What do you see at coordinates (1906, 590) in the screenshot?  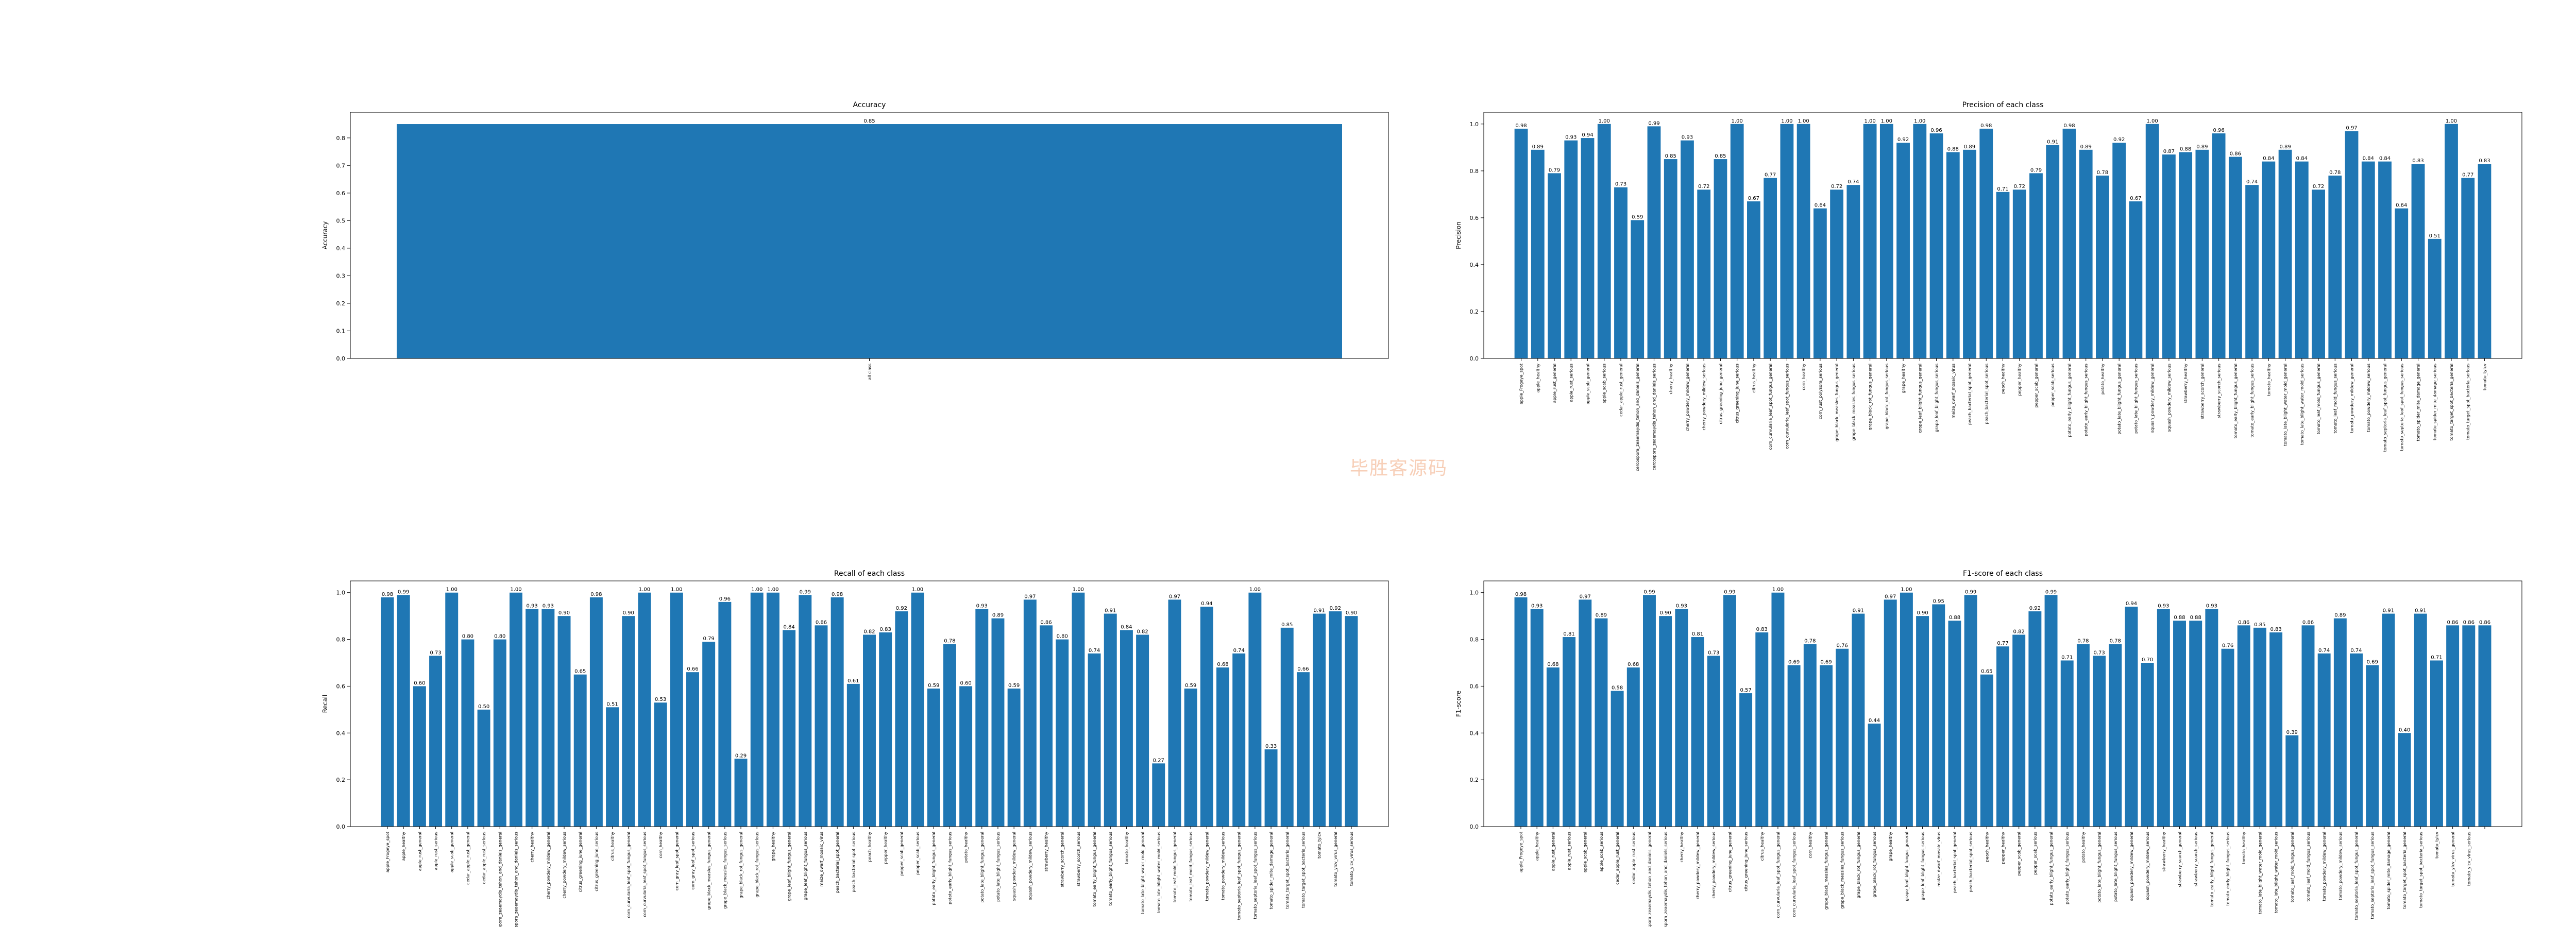 I see `f1-score-bar-value-label: 1.00` at bounding box center [1906, 590].